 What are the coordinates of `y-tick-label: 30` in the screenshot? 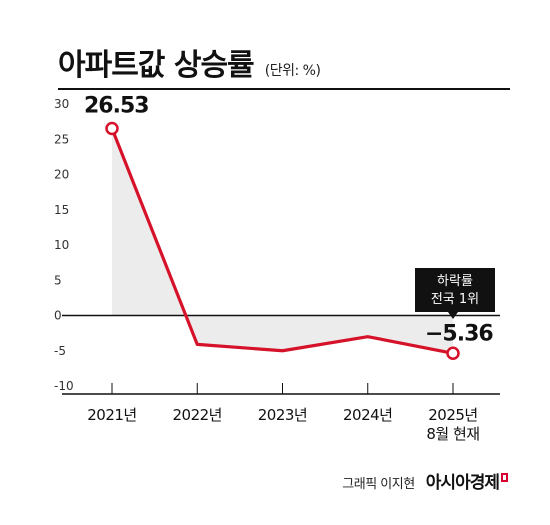 It's located at (61, 104).